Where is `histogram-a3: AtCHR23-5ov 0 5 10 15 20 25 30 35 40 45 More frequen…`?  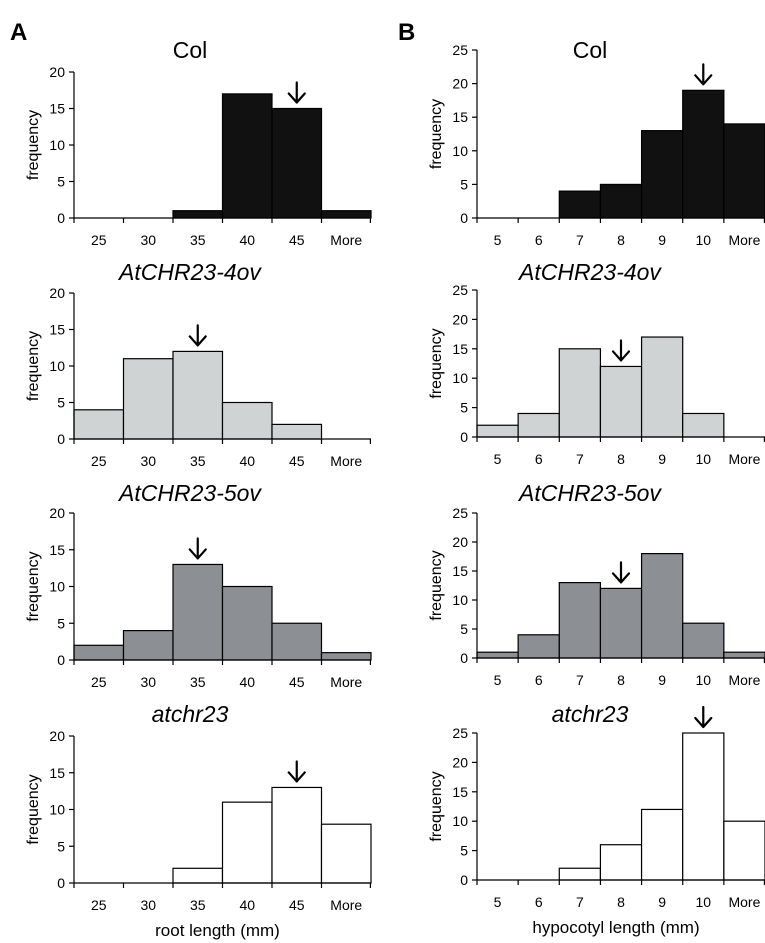 histogram-a3: AtCHR23-5ov 0 5 10 15 20 25 30 35 40 45 More frequen… is located at coordinates (198, 585).